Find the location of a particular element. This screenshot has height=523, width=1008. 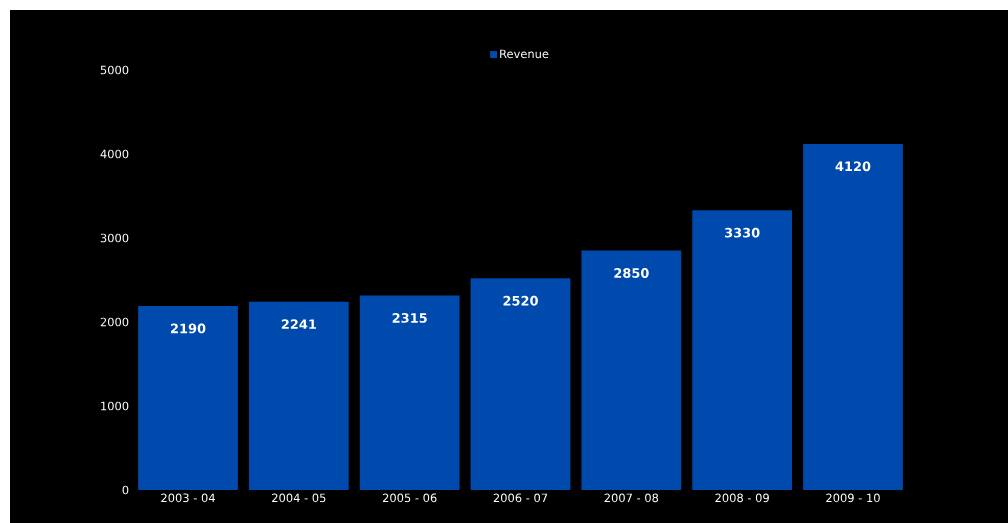

y-tick-label: 0 is located at coordinates (125, 490).